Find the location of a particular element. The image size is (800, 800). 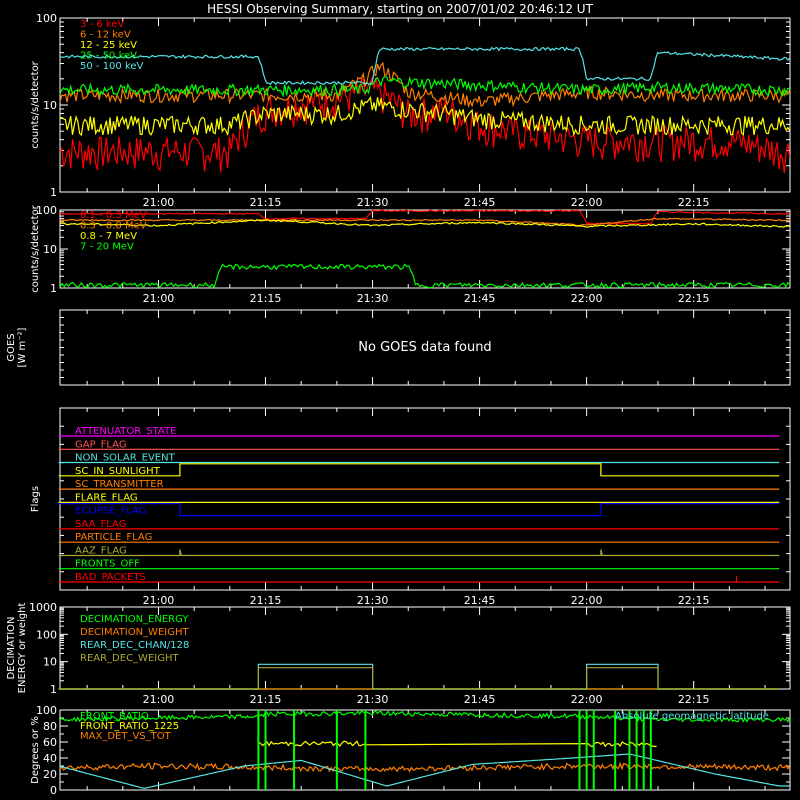

flag-label: FRONTS_OFF is located at coordinates (107, 564).